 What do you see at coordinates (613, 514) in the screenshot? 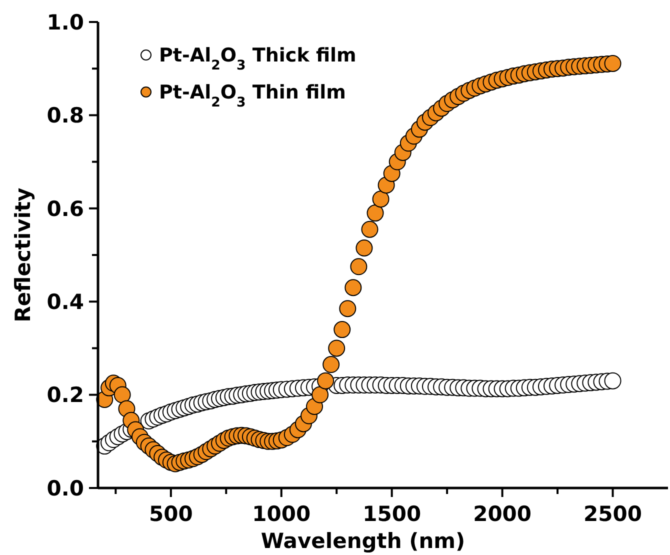
I see `x-tick-label: 2500` at bounding box center [613, 514].